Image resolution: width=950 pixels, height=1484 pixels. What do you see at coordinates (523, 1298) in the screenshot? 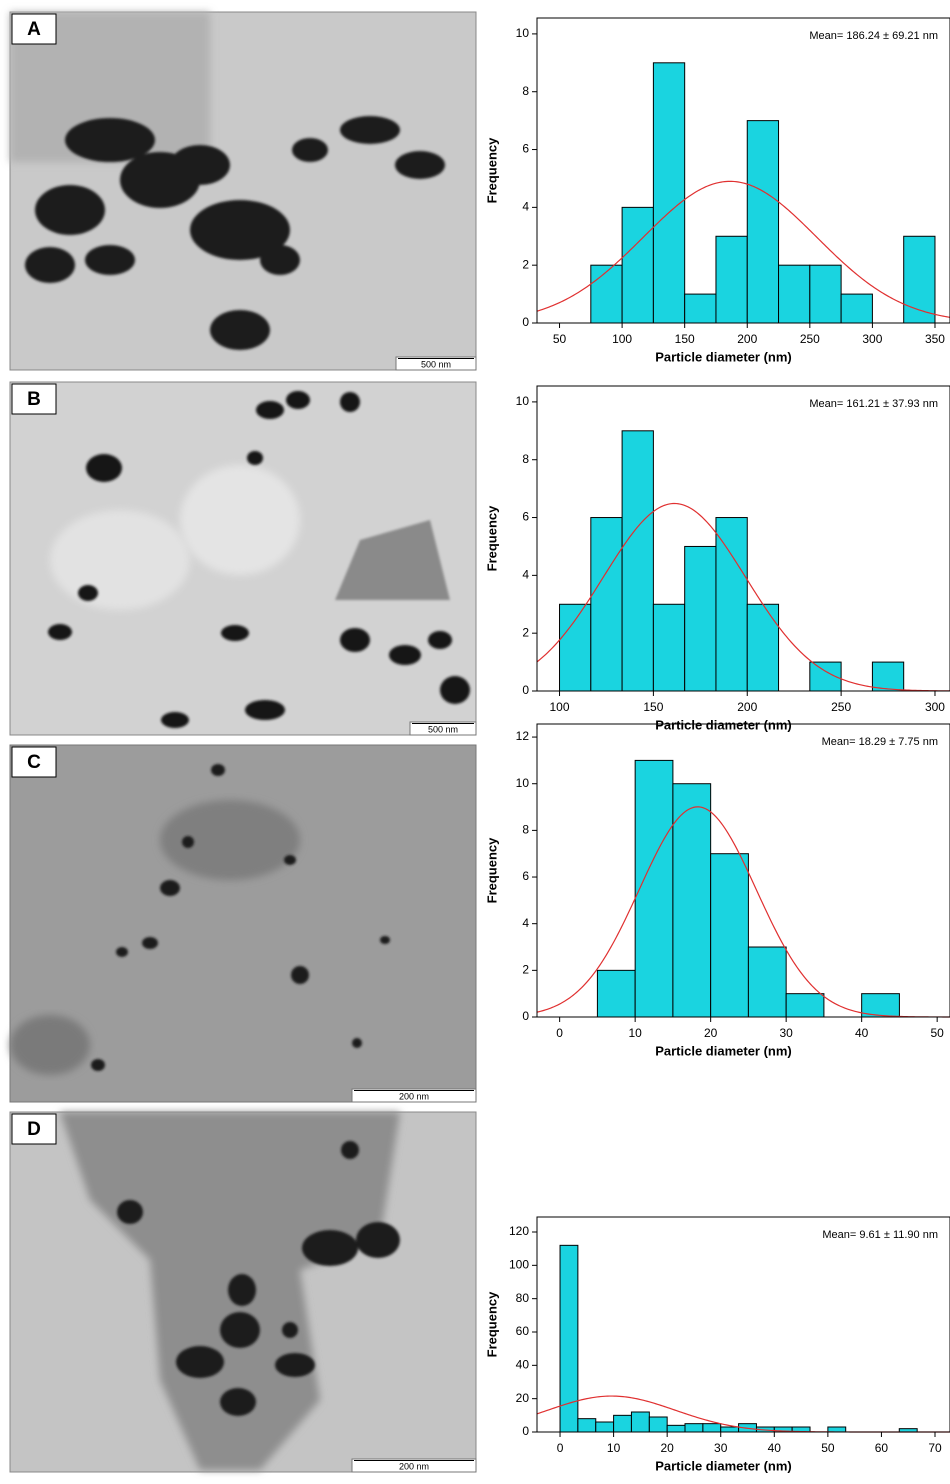
I see `y-tick-label: 80` at bounding box center [523, 1298].